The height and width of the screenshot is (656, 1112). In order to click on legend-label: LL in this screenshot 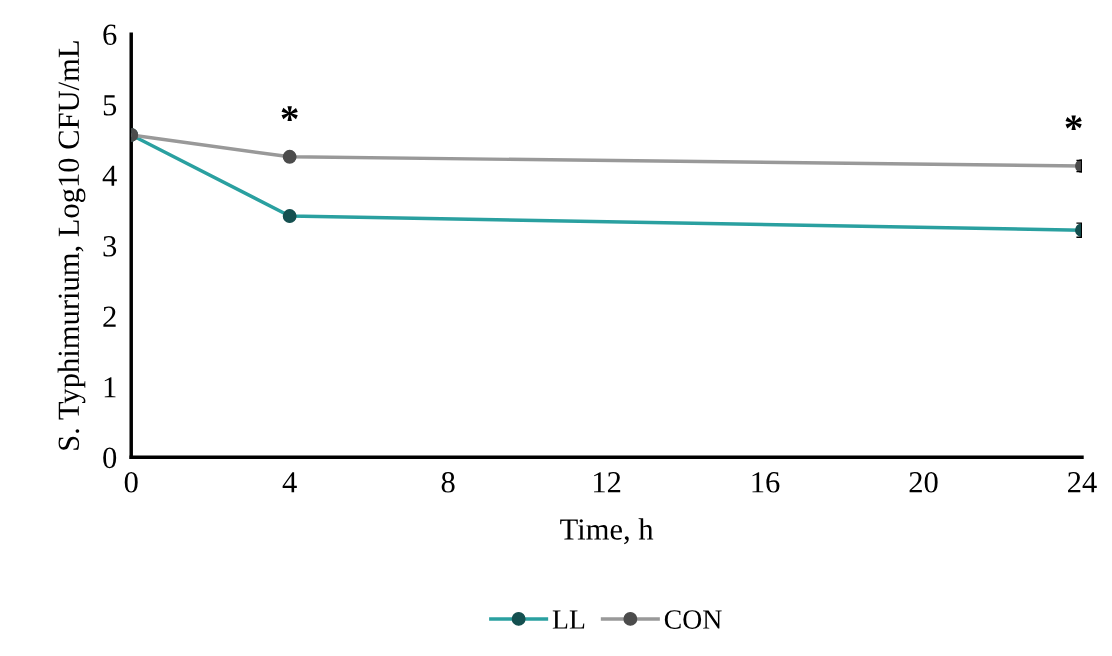, I will do `click(568, 619)`.